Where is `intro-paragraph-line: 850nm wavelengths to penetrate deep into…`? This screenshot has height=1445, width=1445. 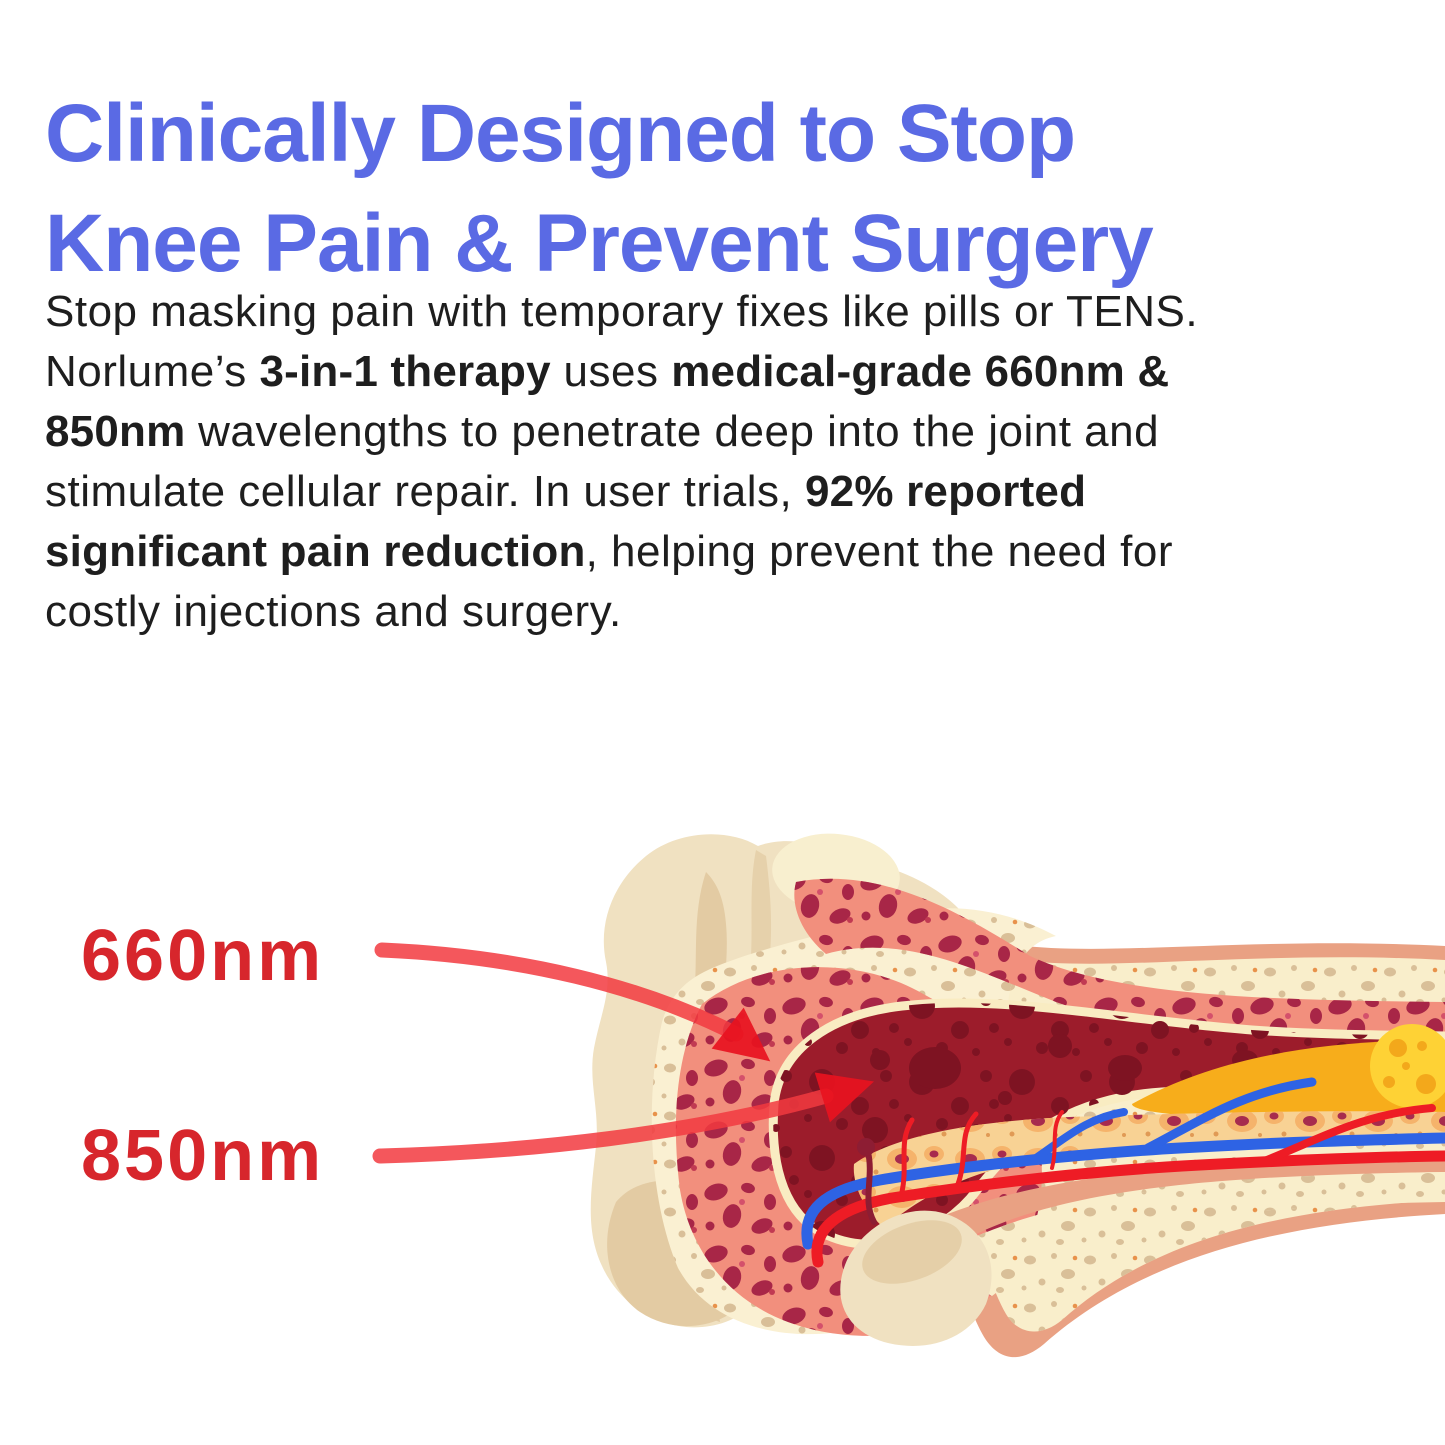
intro-paragraph-line: 850nm wavelengths to penetrate deep into… is located at coordinates (602, 431).